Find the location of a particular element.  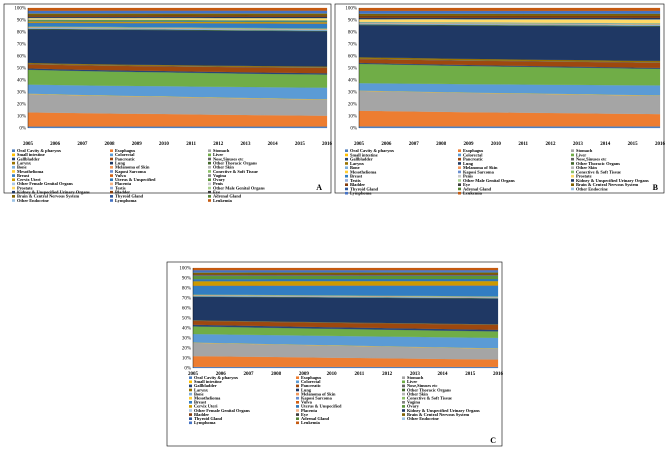

panel-b-legend-label: Other Endocrine is located at coordinates (592, 188).